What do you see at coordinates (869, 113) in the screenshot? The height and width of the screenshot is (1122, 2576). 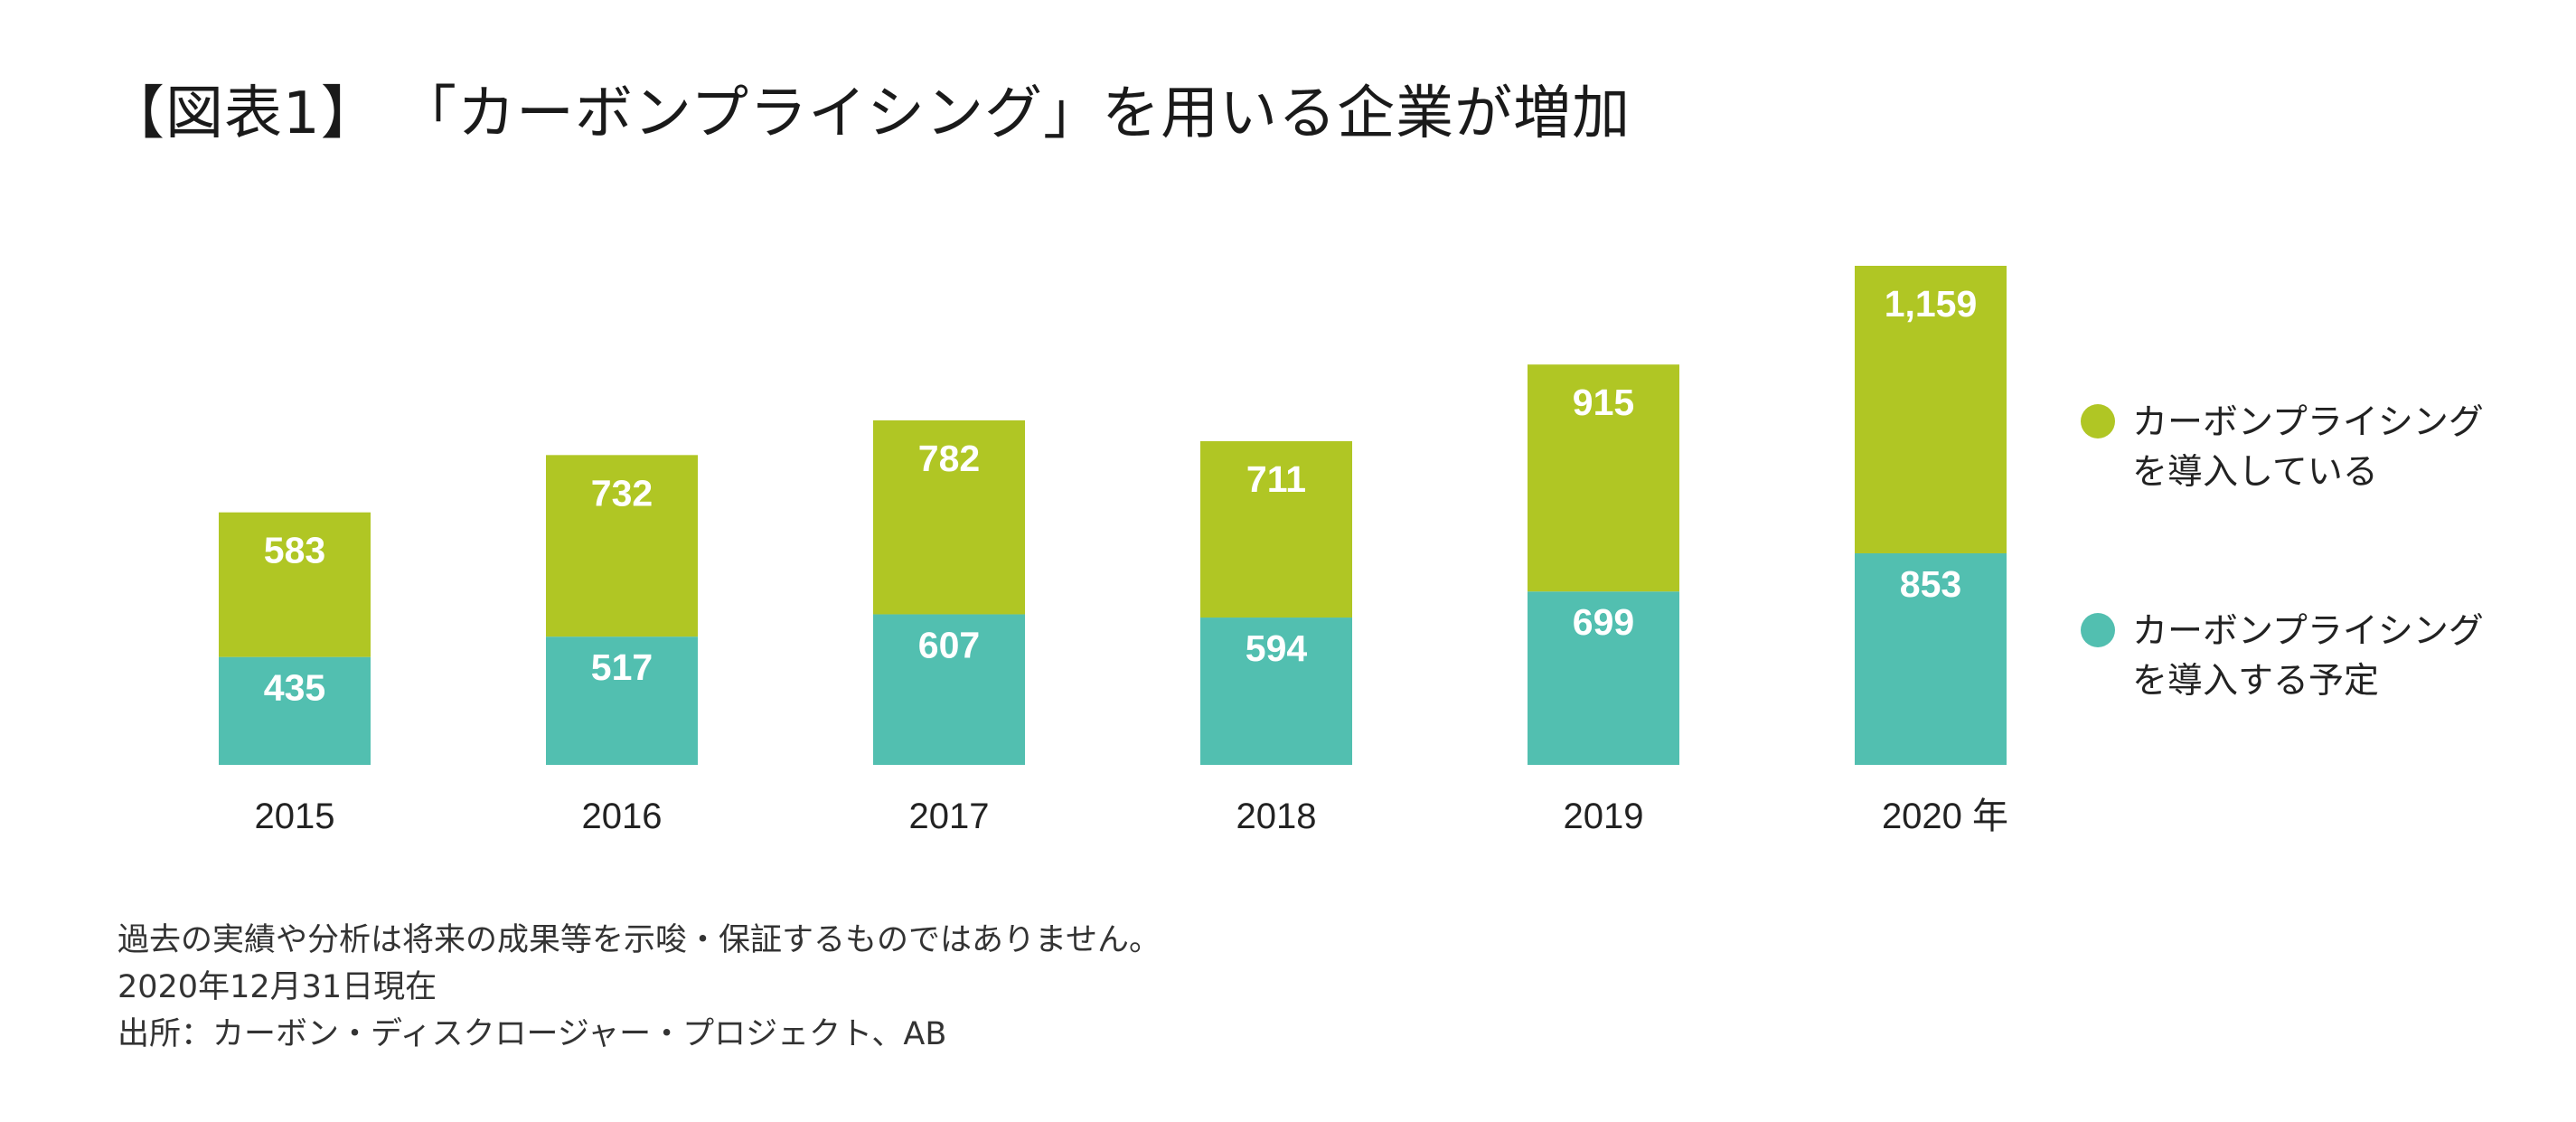 I see `chart-title: 【図表1】 「カーボンプライシング」を用いる企業が増加` at bounding box center [869, 113].